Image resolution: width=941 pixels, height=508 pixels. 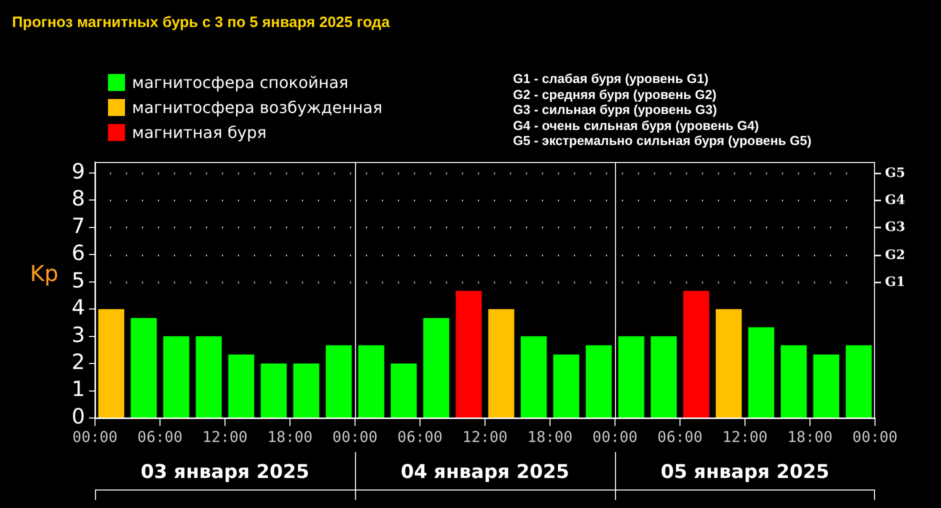 What do you see at coordinates (78, 308) in the screenshot?
I see `y-tick-label: 4` at bounding box center [78, 308].